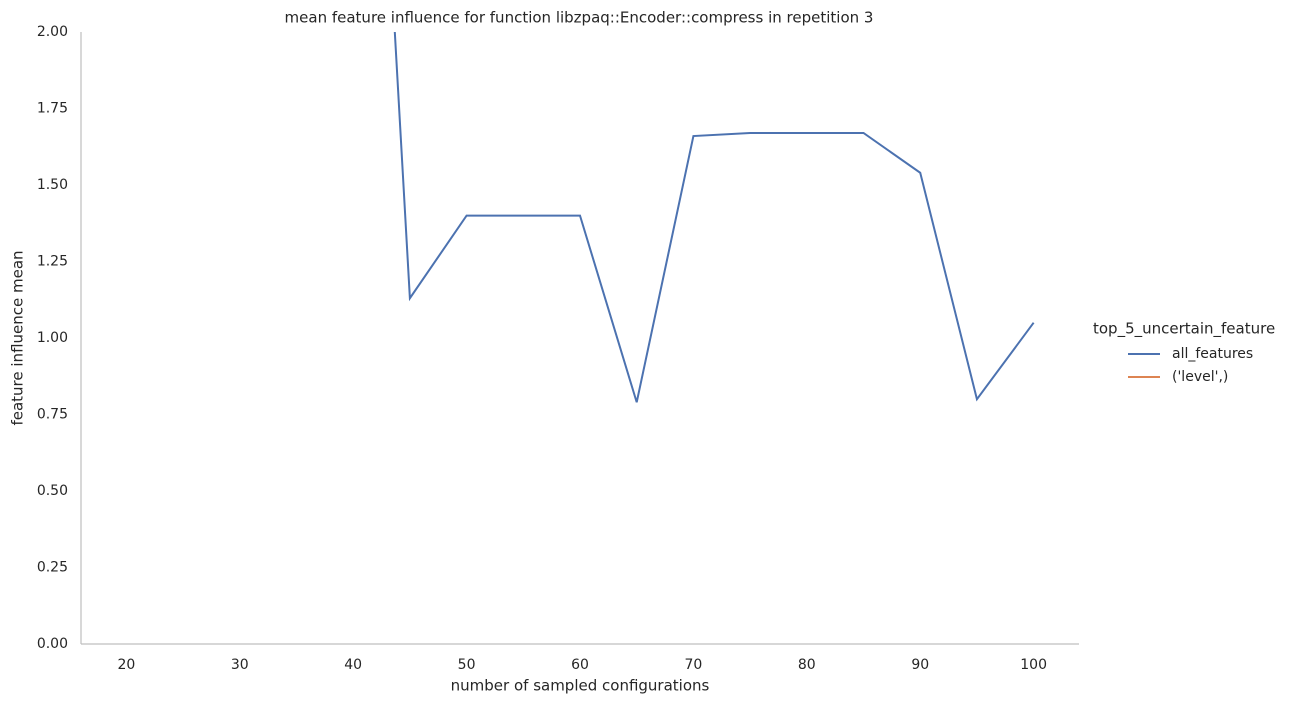 This screenshot has height=706, width=1308. What do you see at coordinates (52, 338) in the screenshot?
I see `y-tick-label: 1.00` at bounding box center [52, 338].